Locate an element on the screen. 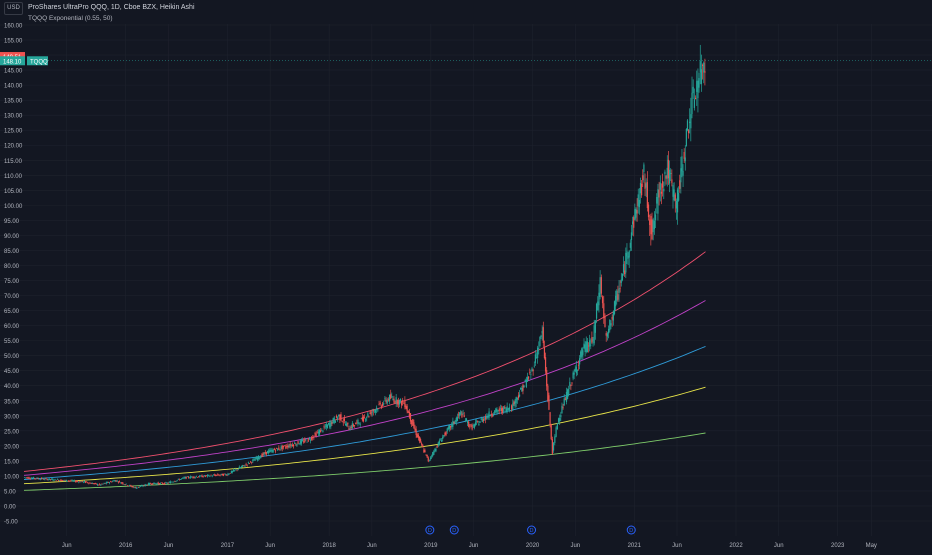 This screenshot has height=555, width=932. y-tick-label: 80.00 is located at coordinates (12, 267).